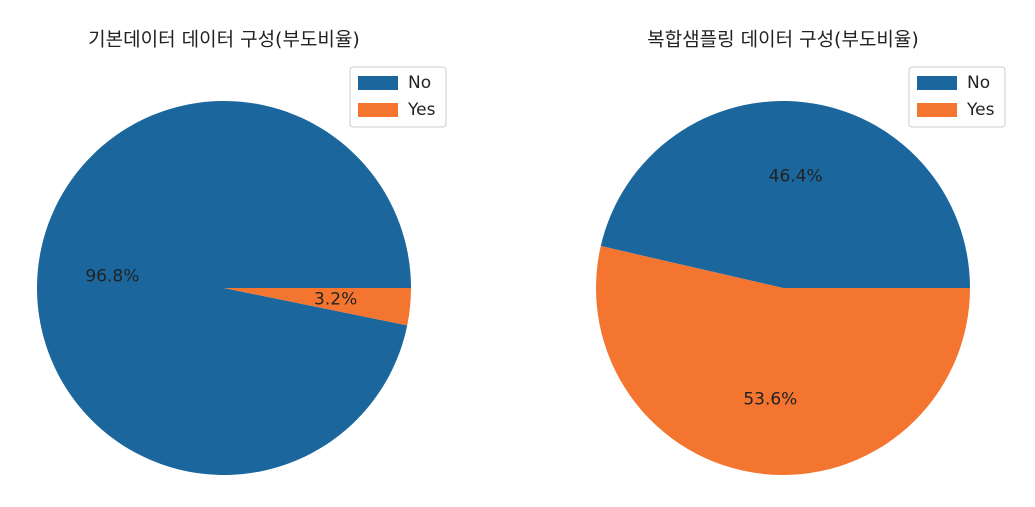 The image size is (1035, 507). What do you see at coordinates (770, 399) in the screenshot?
I see `value-label: 53.6%` at bounding box center [770, 399].